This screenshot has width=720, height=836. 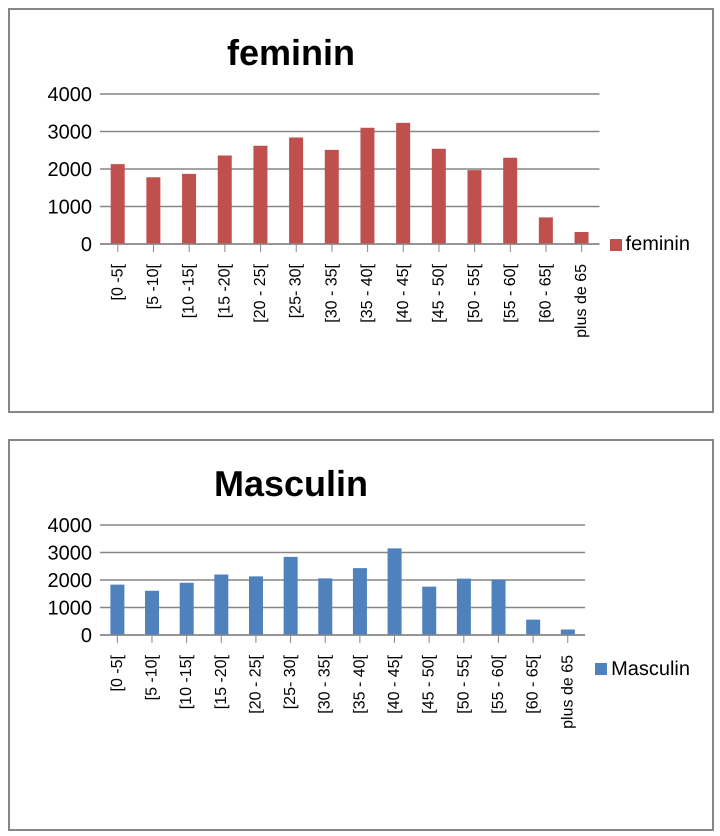 What do you see at coordinates (650, 669) in the screenshot?
I see `legend-label: Masculin` at bounding box center [650, 669].